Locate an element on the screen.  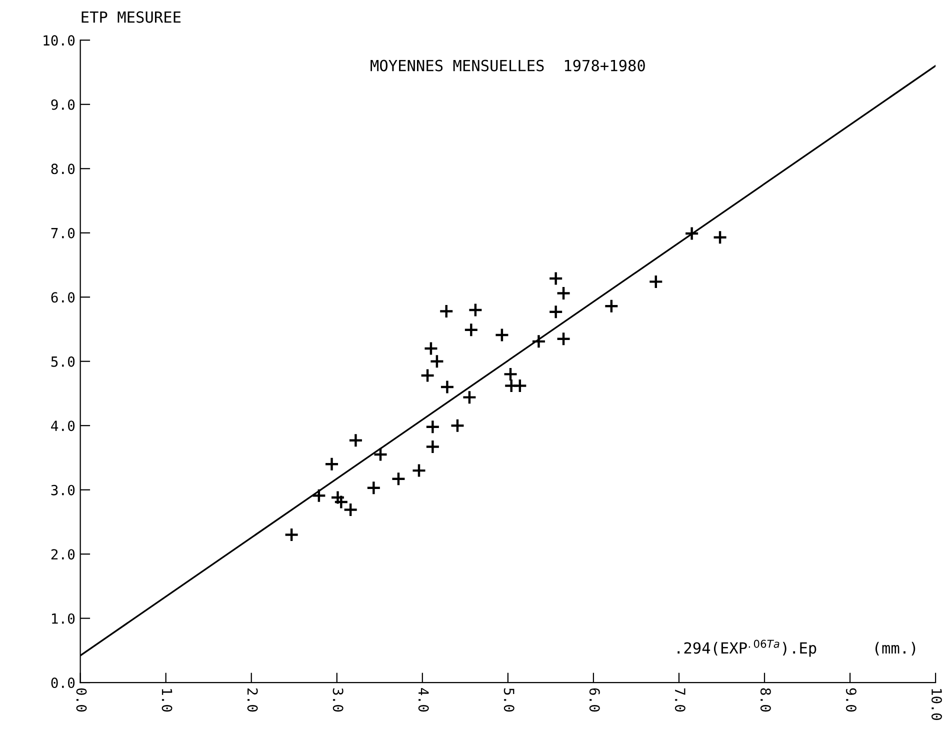
x-tick-label: 2.0 is located at coordinates (252, 700).